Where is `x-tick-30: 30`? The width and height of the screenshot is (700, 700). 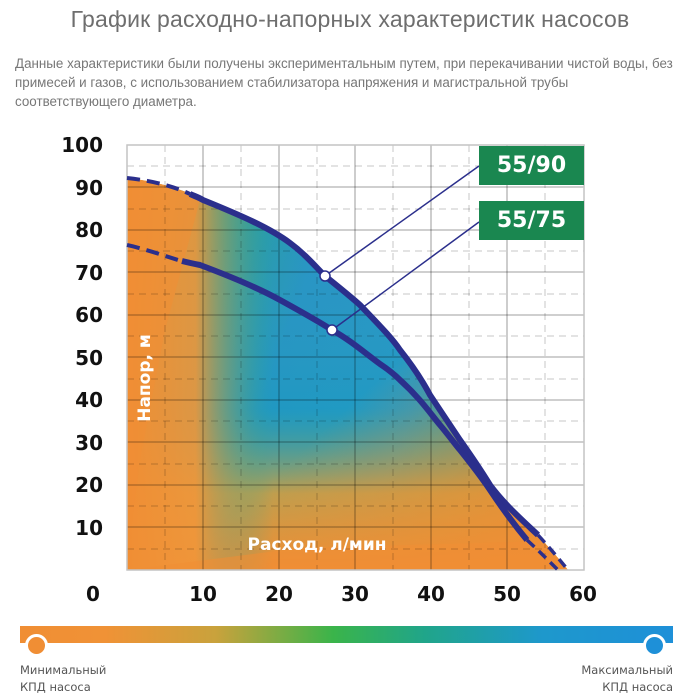
x-tick-30: 30 is located at coordinates (355, 594).